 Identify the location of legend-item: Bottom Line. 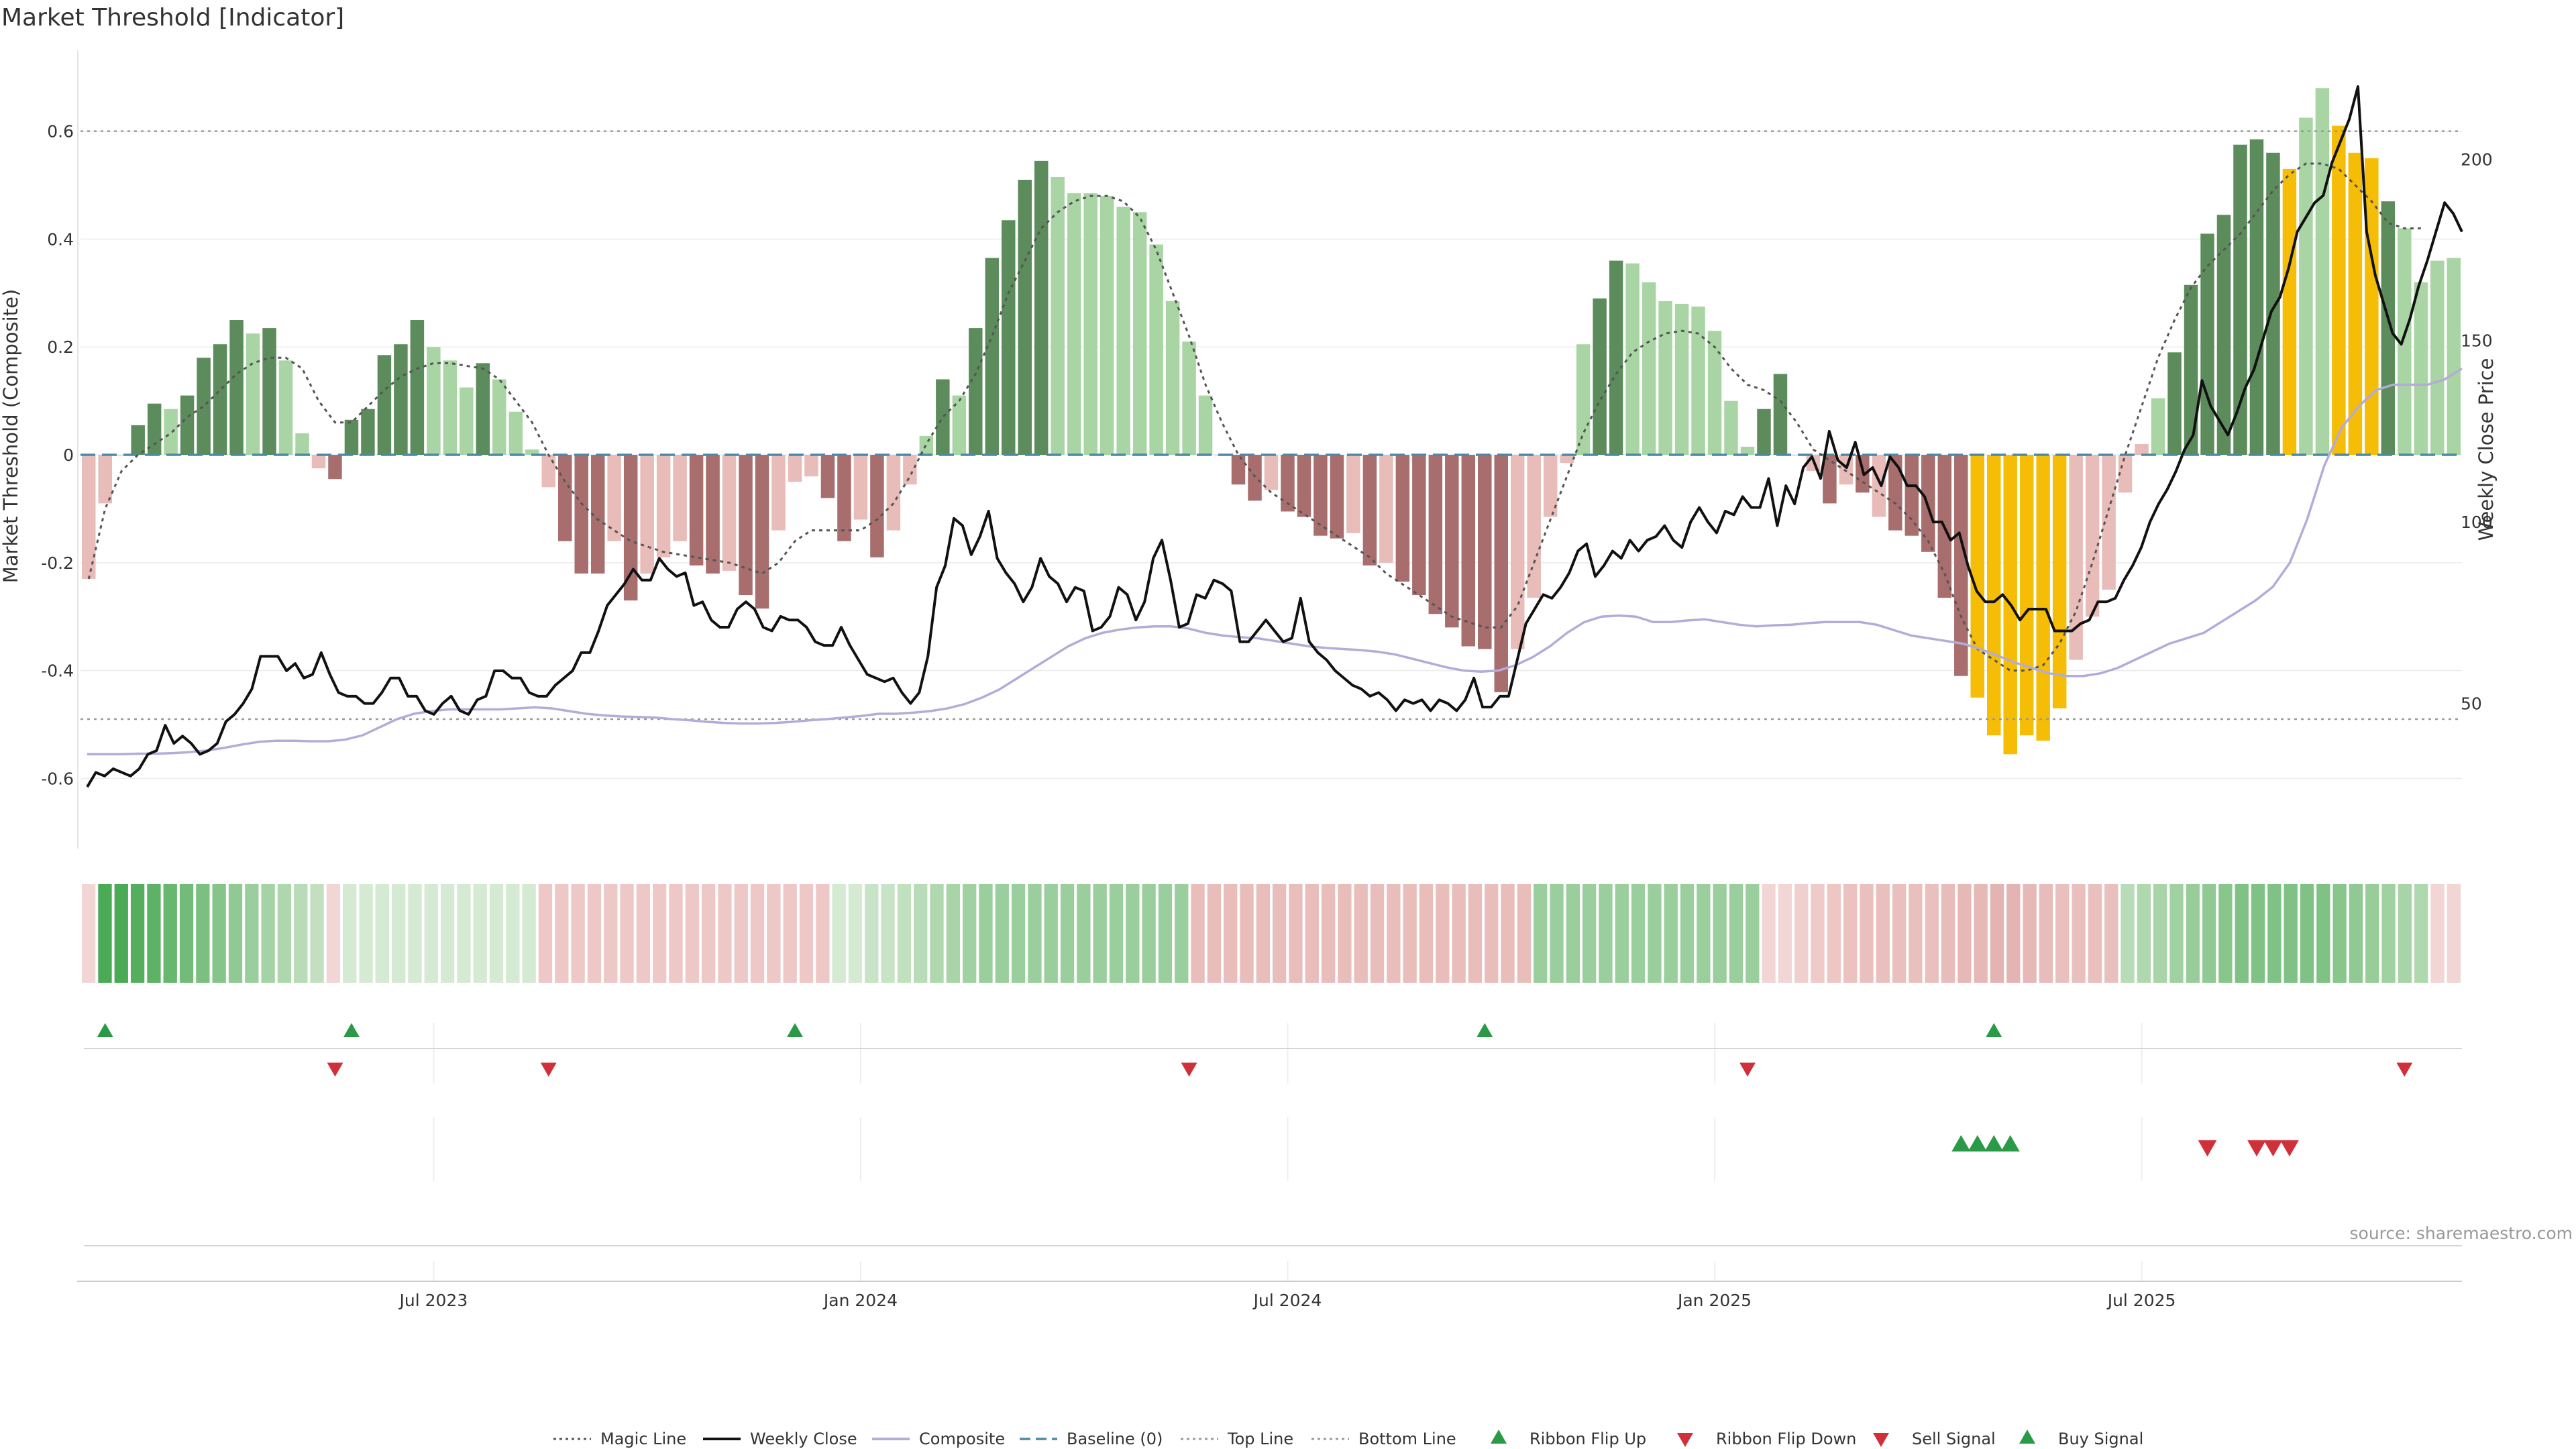
(1383, 1439).